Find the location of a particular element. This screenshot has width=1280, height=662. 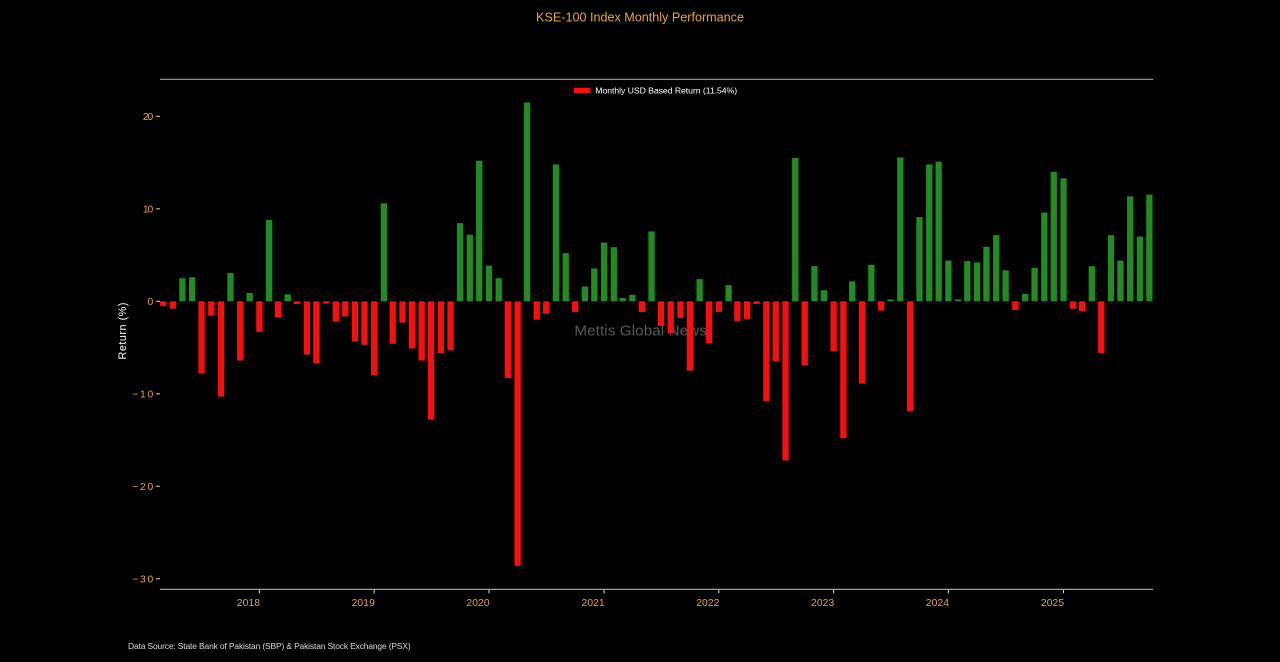

svg-text: 2025 is located at coordinates (1052, 603).